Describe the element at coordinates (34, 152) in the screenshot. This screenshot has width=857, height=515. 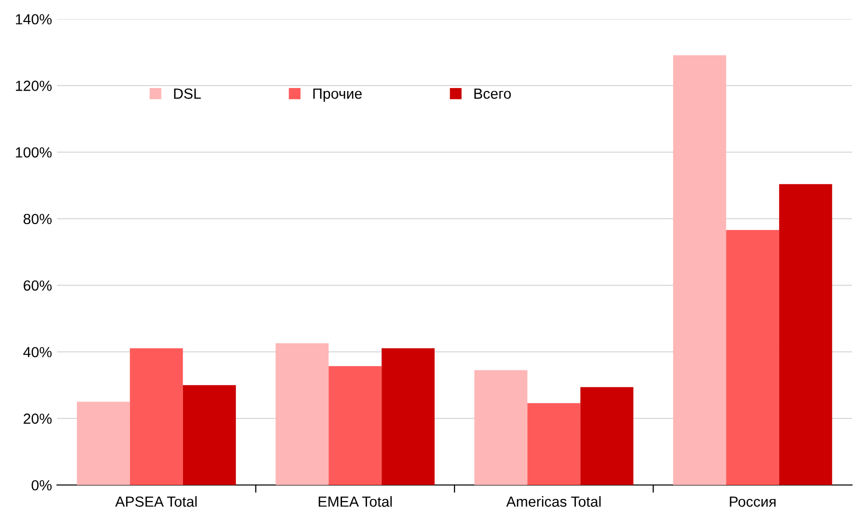
I see `y-tick-label: 100%` at that location.